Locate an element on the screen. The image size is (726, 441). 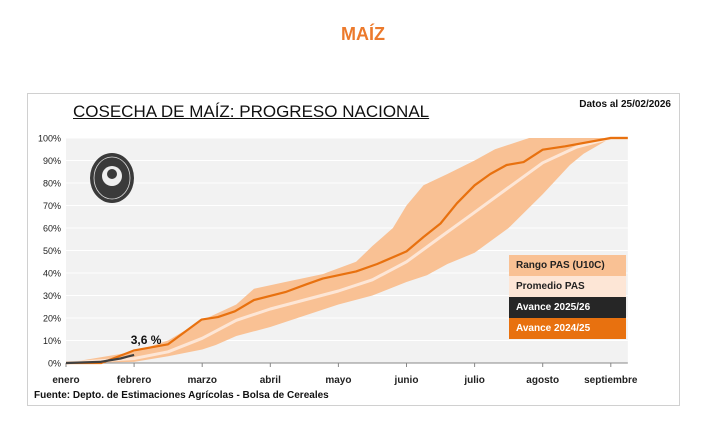
x-tick-label: abril is located at coordinates (270, 380).